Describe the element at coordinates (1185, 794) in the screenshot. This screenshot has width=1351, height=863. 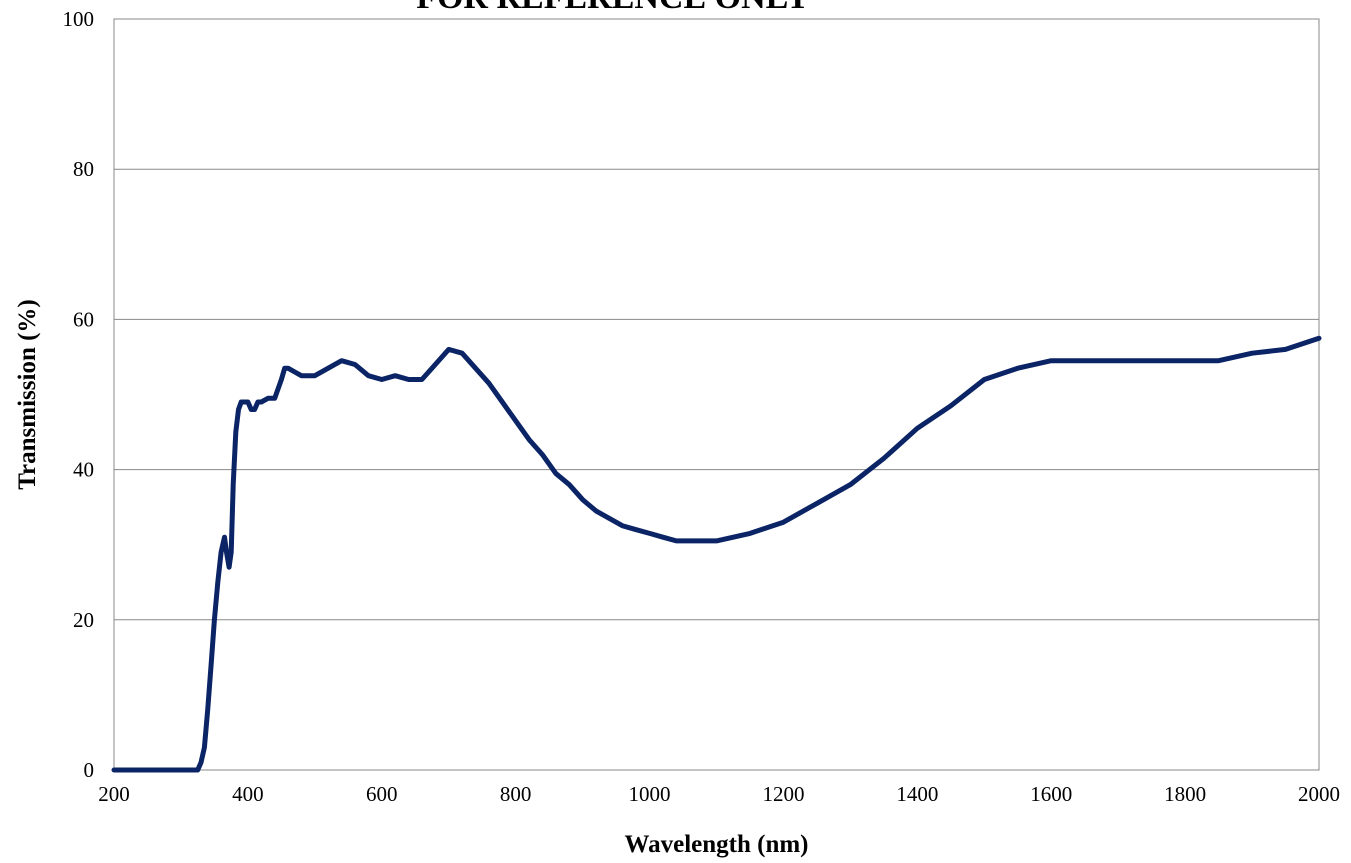
I see `x-tick-label-1800: 1800` at that location.